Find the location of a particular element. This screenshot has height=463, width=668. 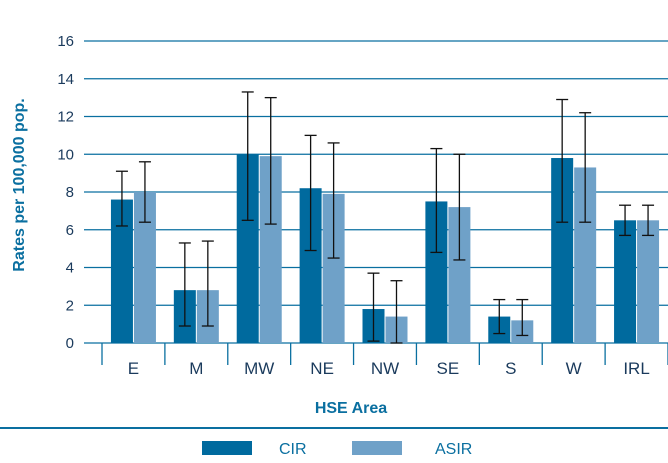

y-axis-title: Rates per 100,000 pop. is located at coordinates (19, 184).